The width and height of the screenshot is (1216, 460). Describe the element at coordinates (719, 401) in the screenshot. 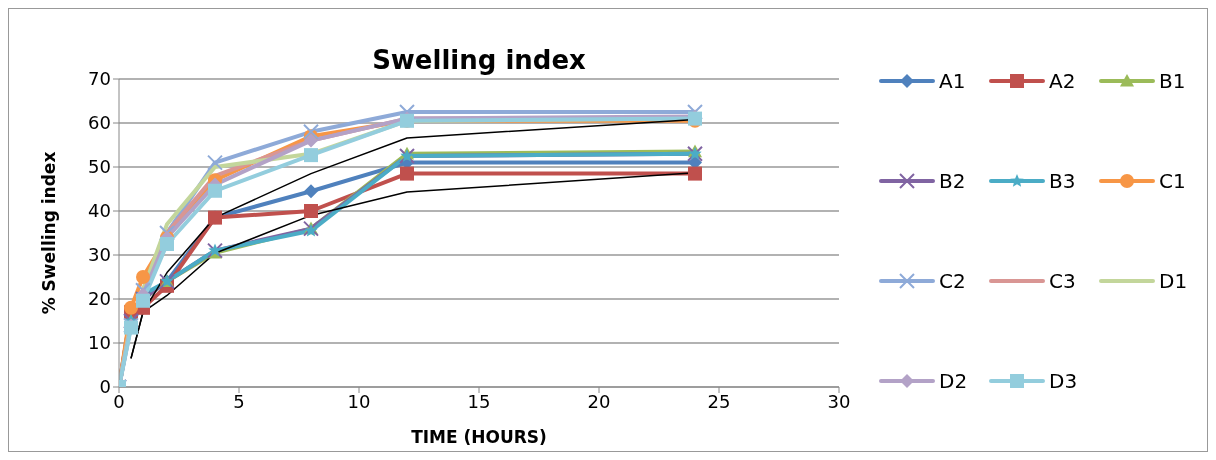

I see `x-tick-label: 25` at that location.